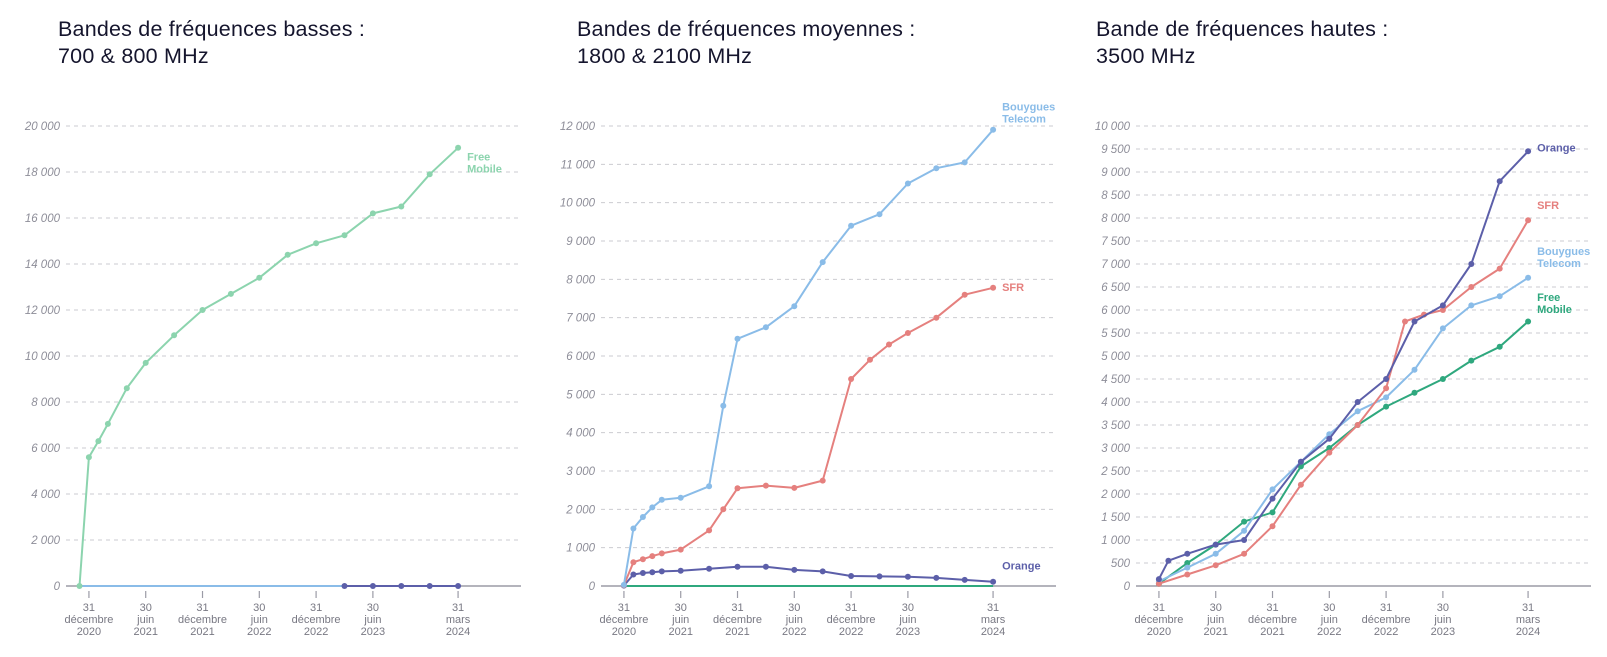  Describe the element at coordinates (1115, 334) in the screenshot. I see `y-tick-label: 5 500` at that location.